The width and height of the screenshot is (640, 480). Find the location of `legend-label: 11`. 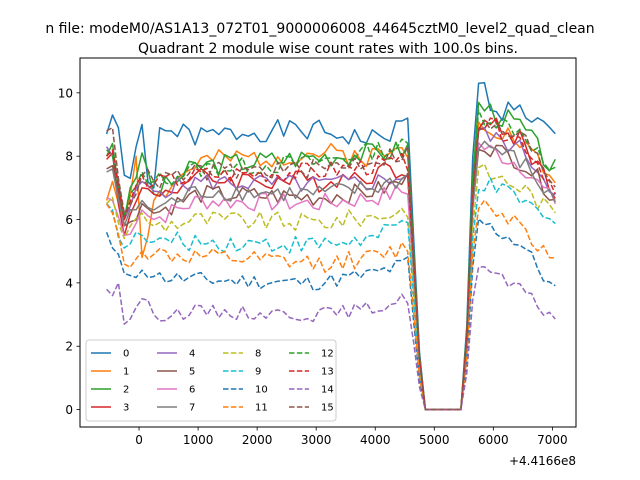

legend-label: 11 is located at coordinates (261, 408).